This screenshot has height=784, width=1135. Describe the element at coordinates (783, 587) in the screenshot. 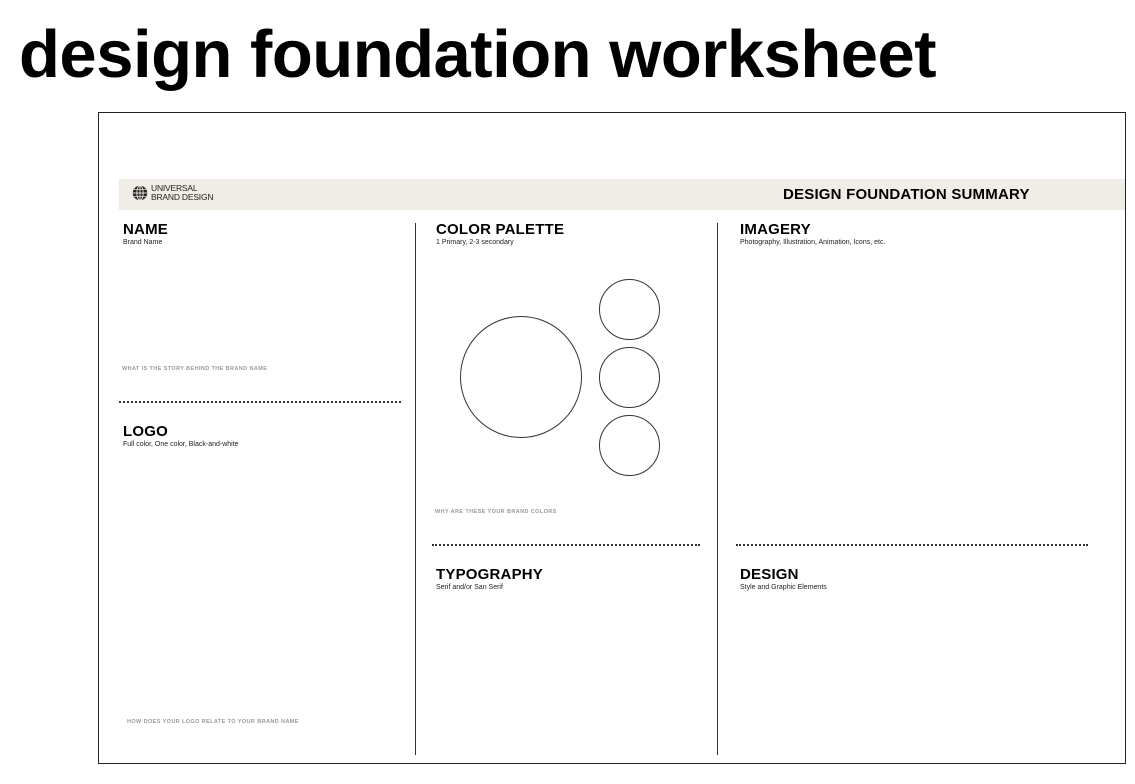

I see `design-subtitle: Style and Graphic Elements` at that location.